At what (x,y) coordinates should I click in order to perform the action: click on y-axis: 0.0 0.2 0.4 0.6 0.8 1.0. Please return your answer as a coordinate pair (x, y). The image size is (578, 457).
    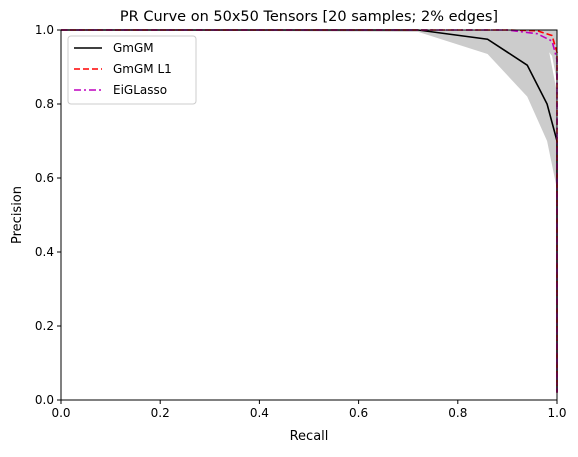
    Looking at the image, I should click on (48, 215).